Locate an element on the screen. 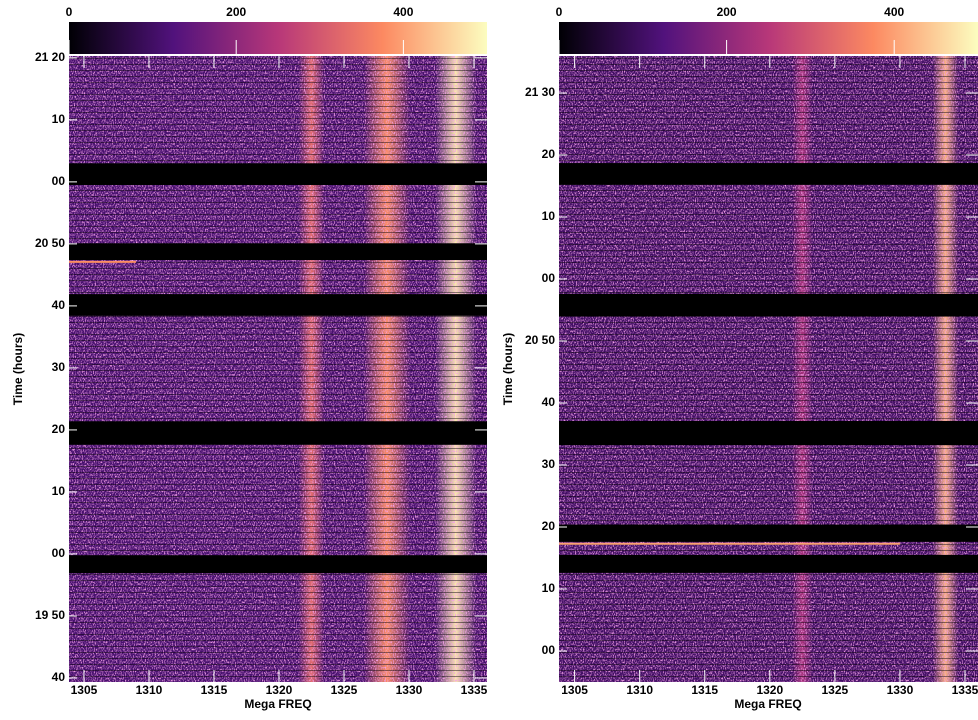 Image resolution: width=978 pixels, height=720 pixels. y-tick-label: 19 50 is located at coordinates (50, 615).